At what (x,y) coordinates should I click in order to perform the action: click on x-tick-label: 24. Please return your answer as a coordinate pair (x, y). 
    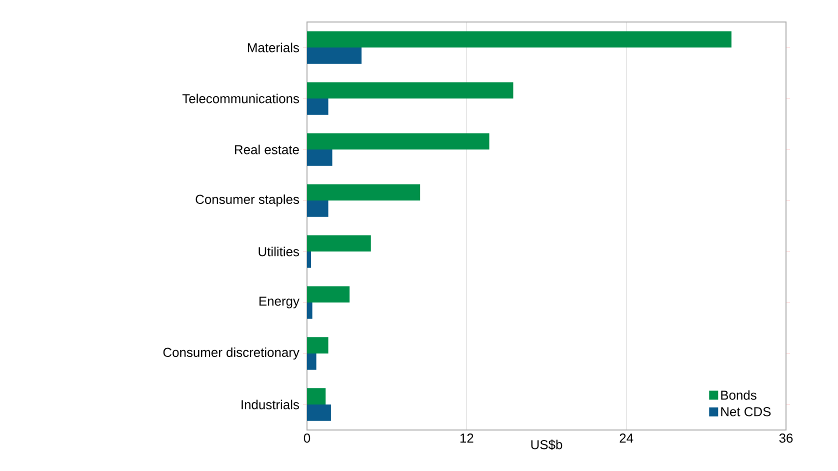
    Looking at the image, I should click on (627, 438).